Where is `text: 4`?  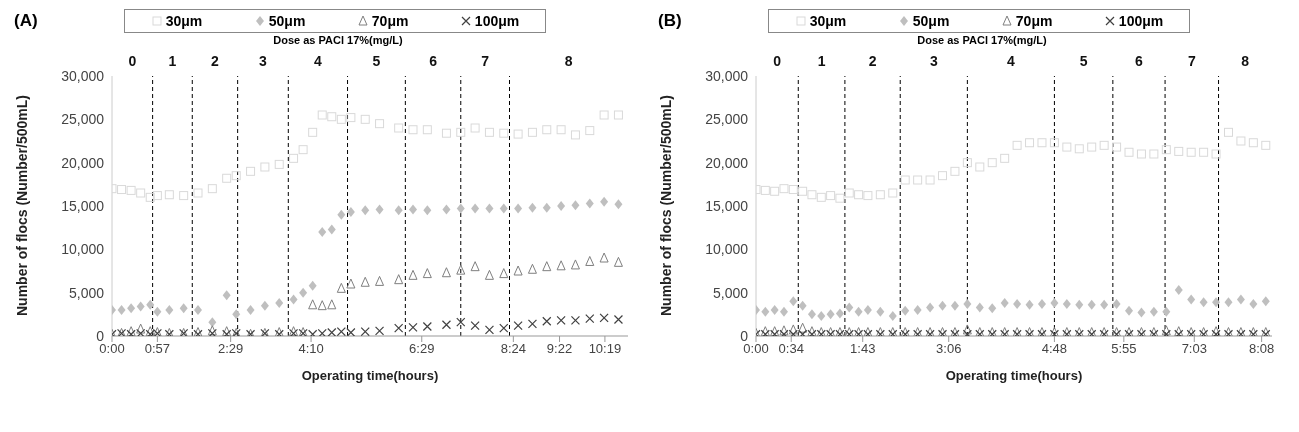 text: 4 is located at coordinates (318, 61).